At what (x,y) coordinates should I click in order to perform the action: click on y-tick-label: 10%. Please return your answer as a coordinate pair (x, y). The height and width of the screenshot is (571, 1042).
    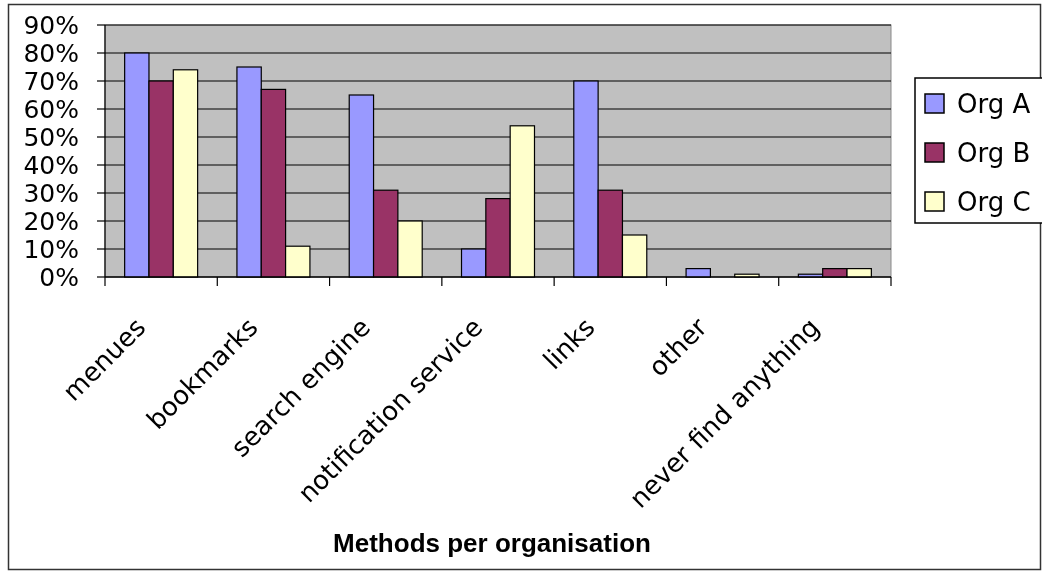
    Looking at the image, I should click on (51, 249).